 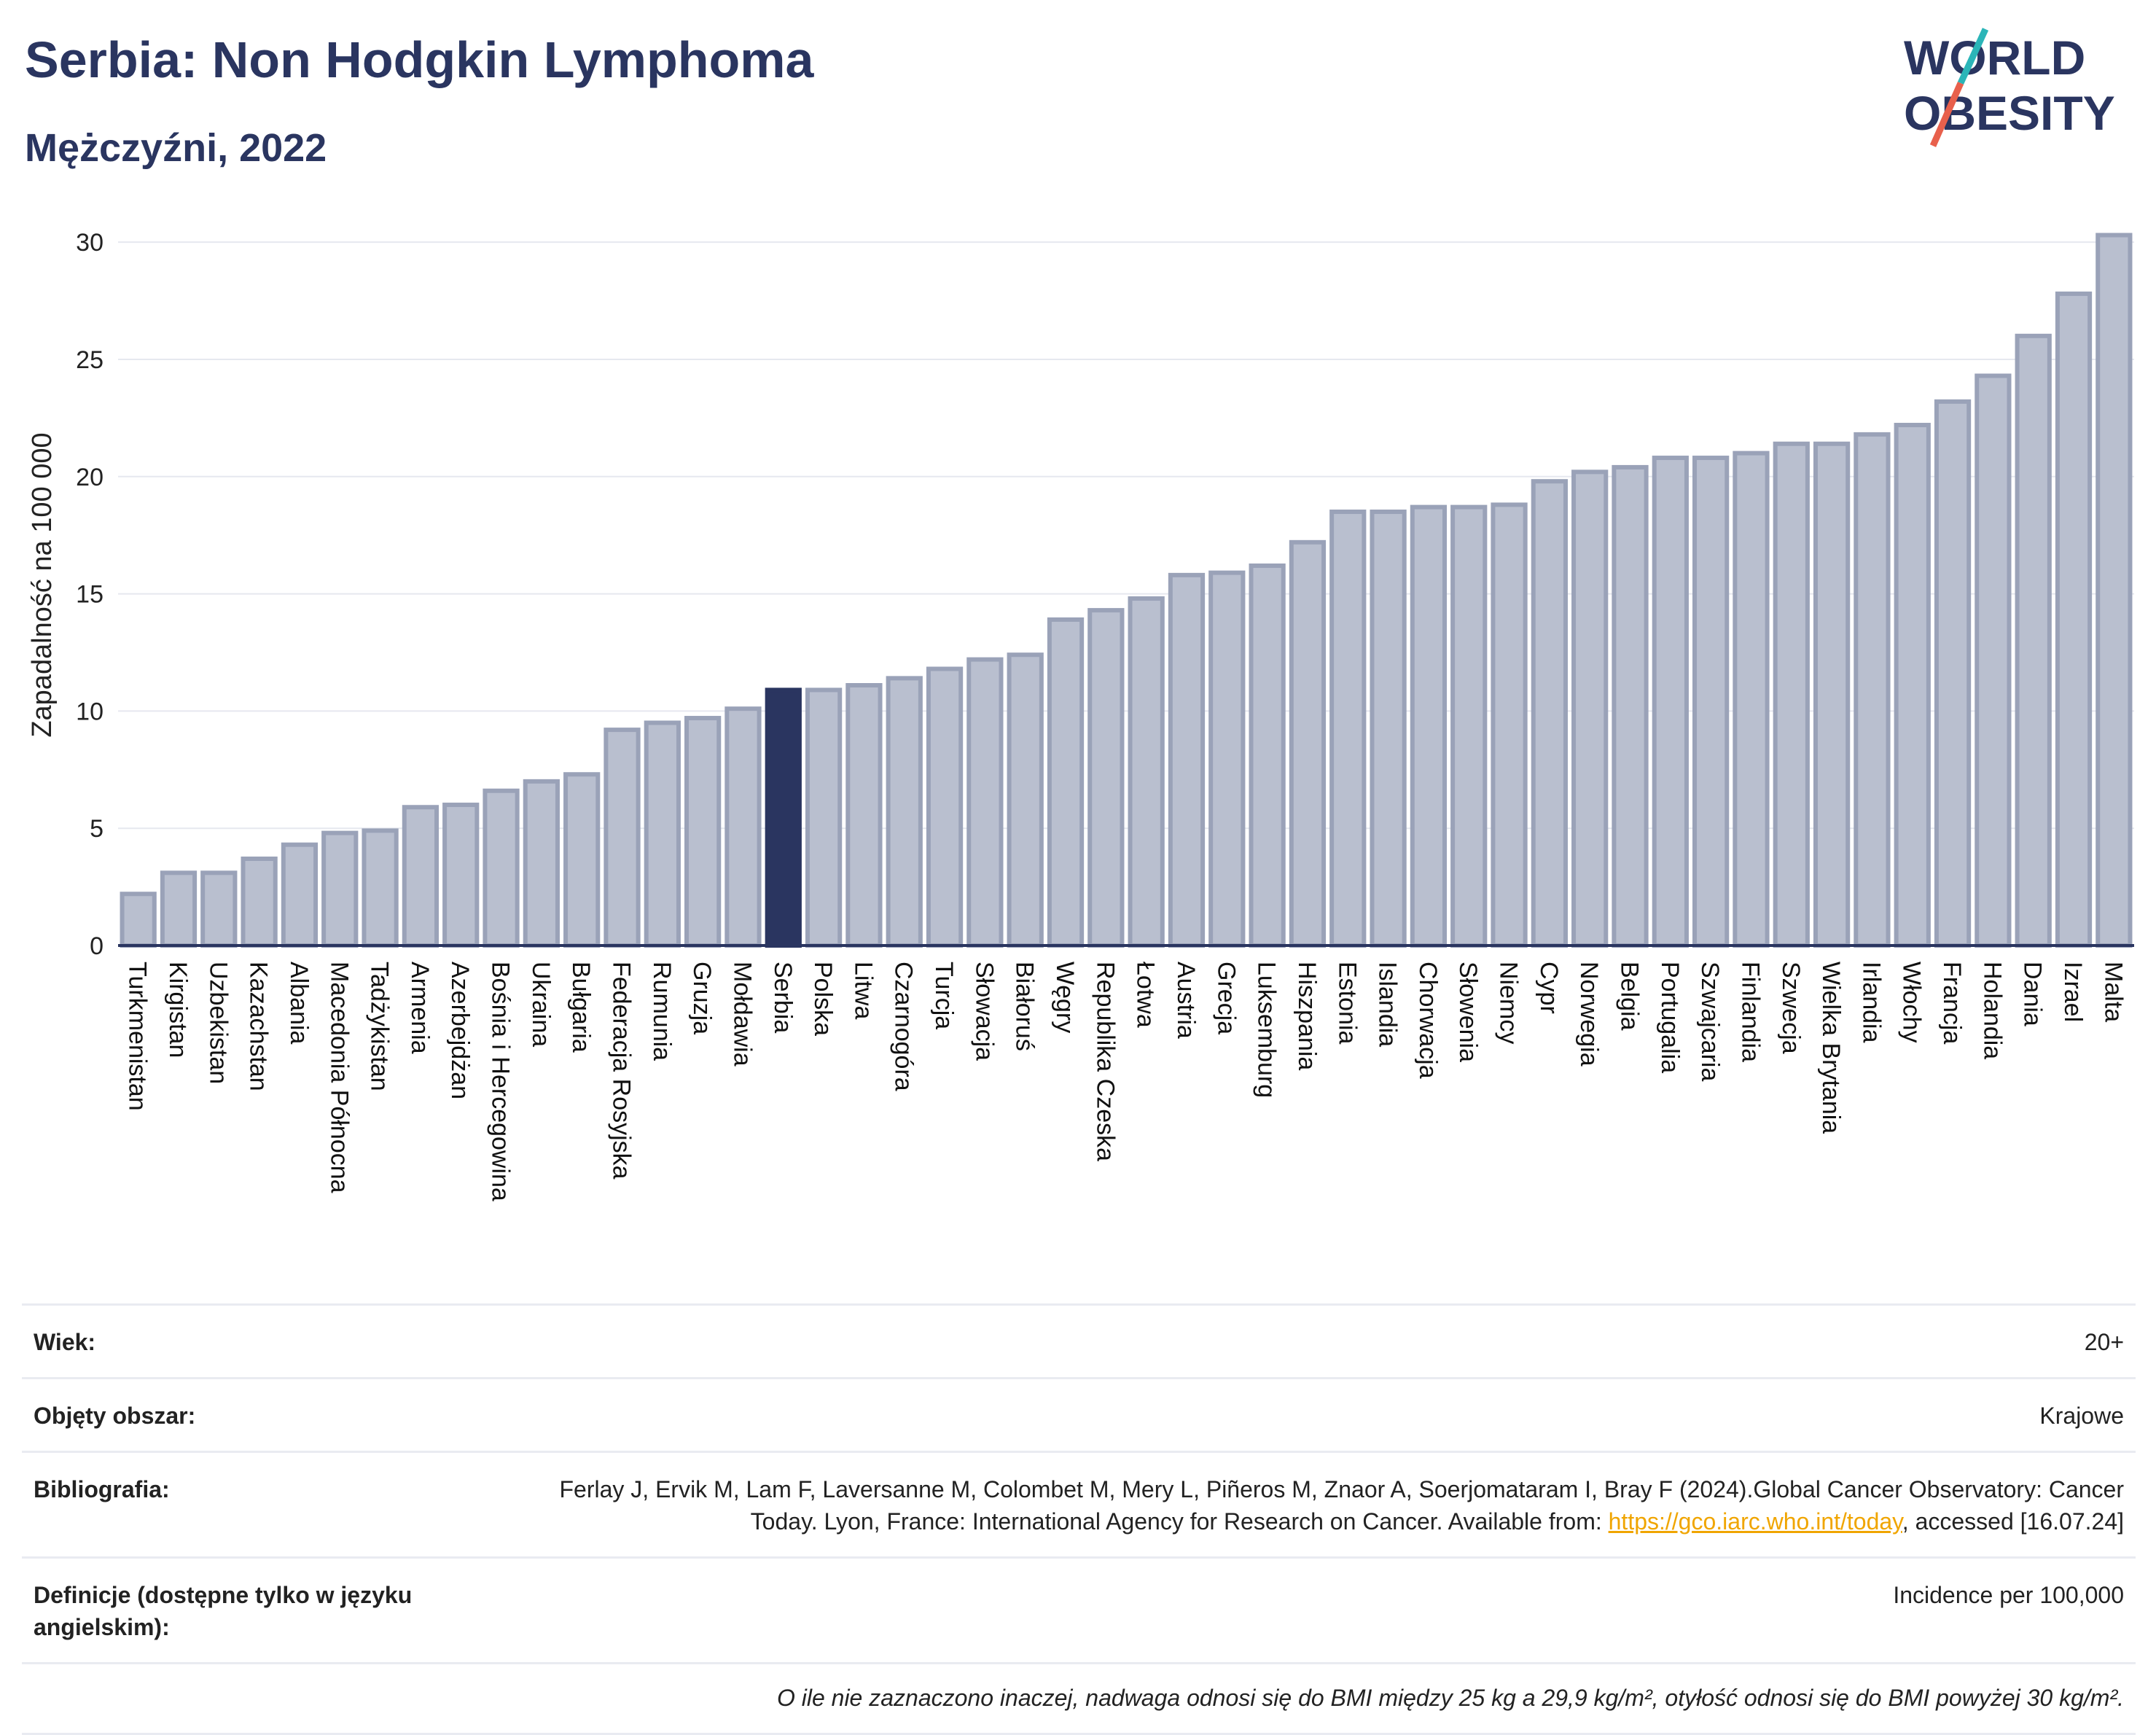 I want to click on area-value: Krajowe, so click(x=2081, y=1416).